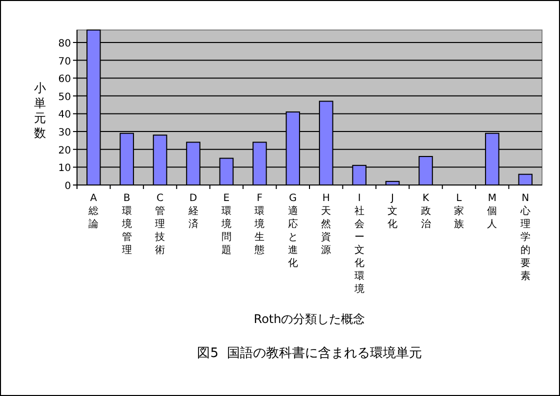 Image resolution: width=560 pixels, height=396 pixels. What do you see at coordinates (326, 224) in the screenshot?
I see `x-tick-label: H天然資源` at bounding box center [326, 224].